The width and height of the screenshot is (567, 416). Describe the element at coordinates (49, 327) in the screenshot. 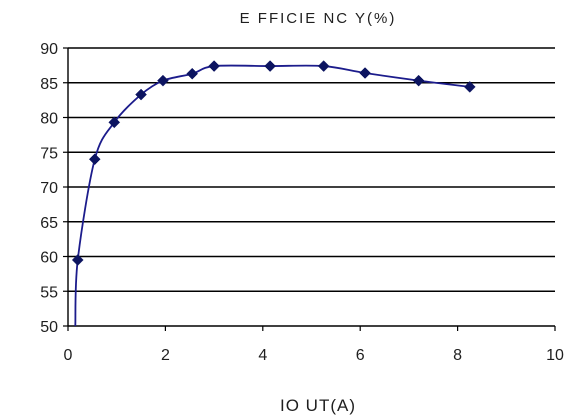

I see `y-tick-label-50: 50` at that location.